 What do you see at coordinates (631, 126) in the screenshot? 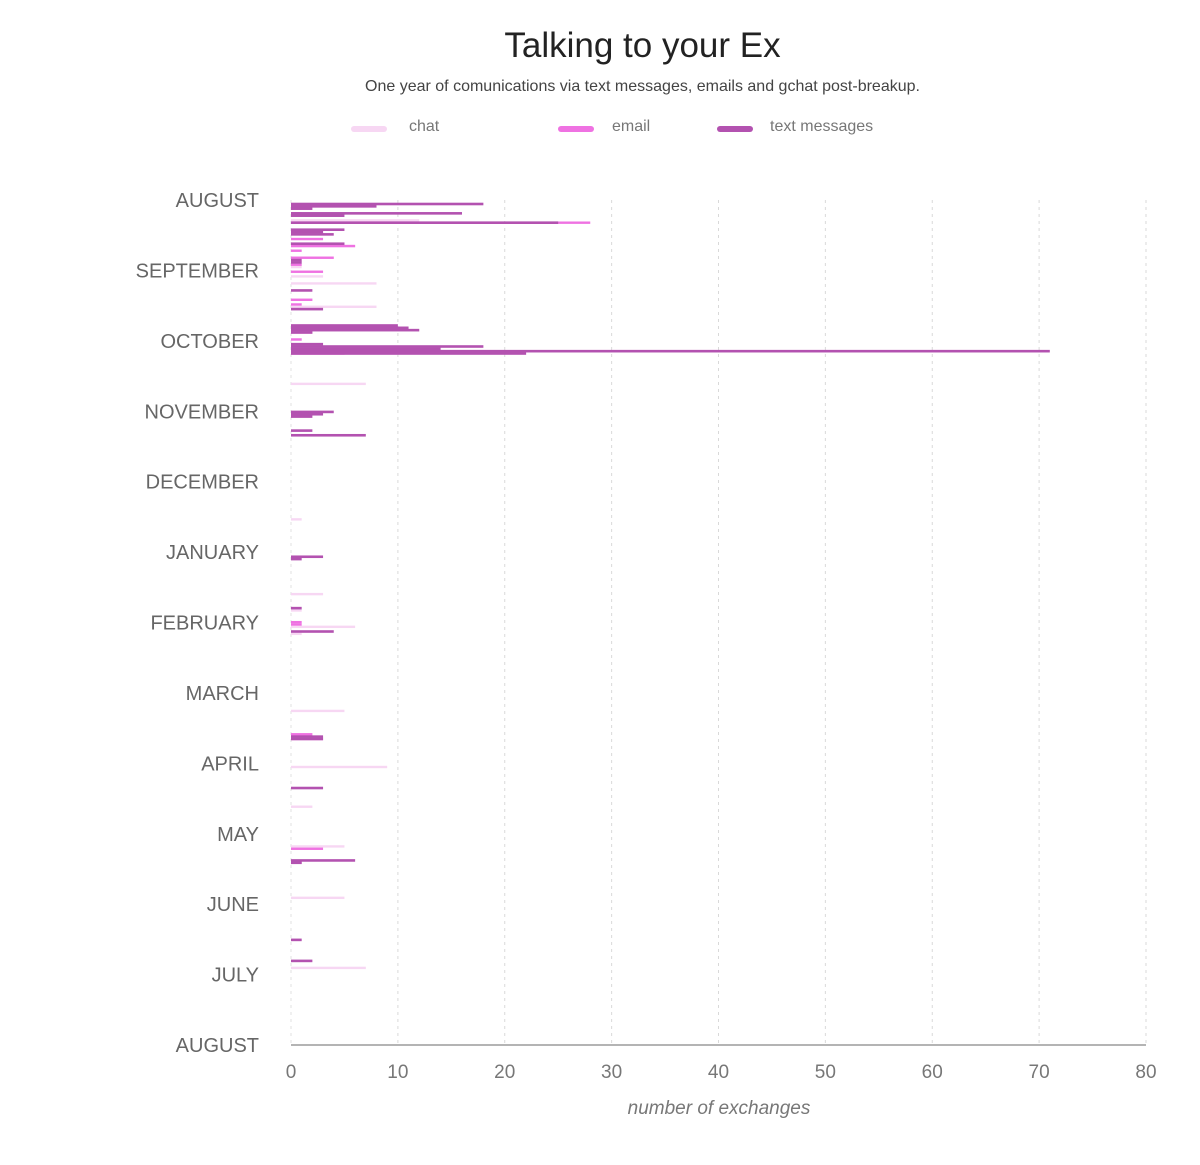
I see `legend-label-email: email` at bounding box center [631, 126].